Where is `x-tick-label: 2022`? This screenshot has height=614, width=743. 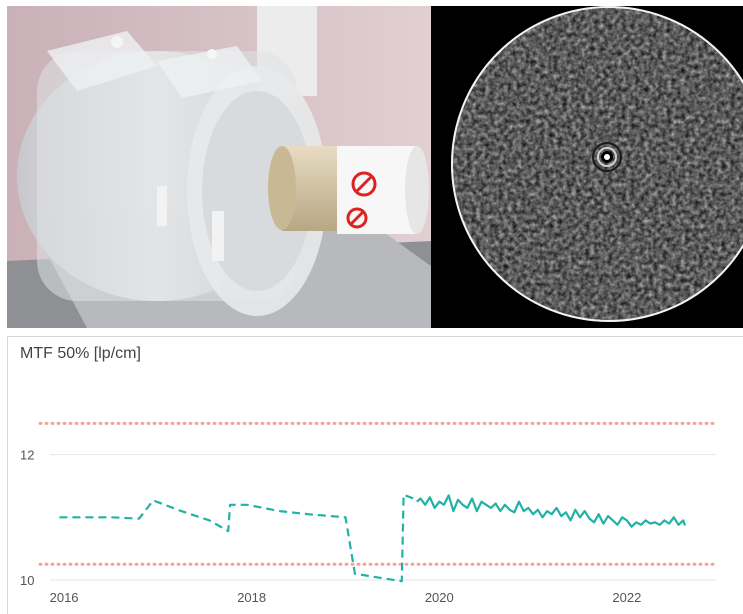
x-tick-label: 2022 is located at coordinates (626, 597).